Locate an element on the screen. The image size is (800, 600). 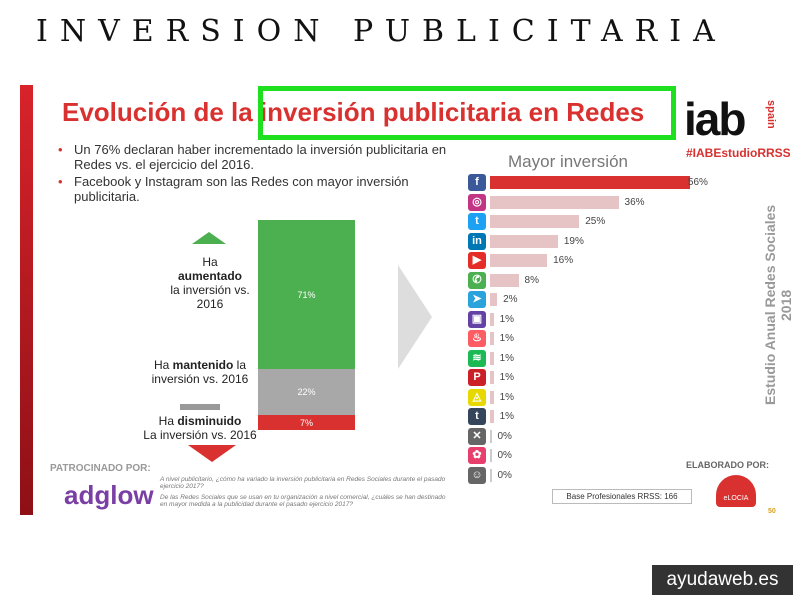
bar-instagram is located at coordinates (554, 202).